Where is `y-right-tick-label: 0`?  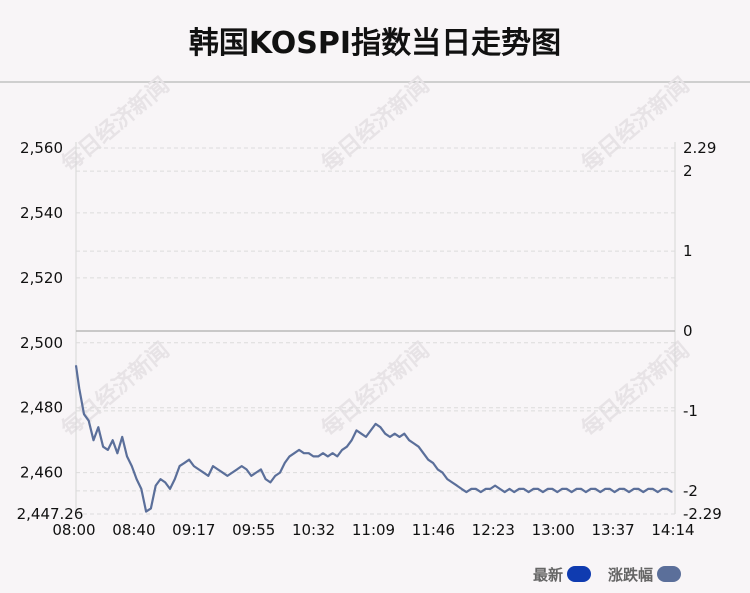 y-right-tick-label: 0 is located at coordinates (688, 331).